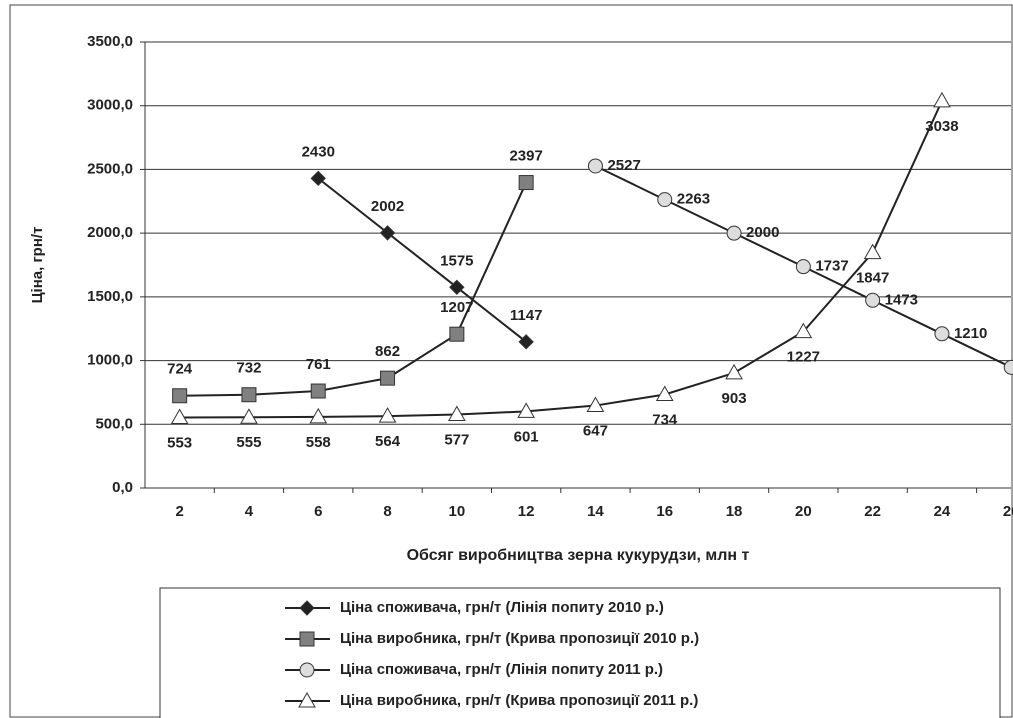  What do you see at coordinates (665, 419) in the screenshot?
I see `data-label: 734` at bounding box center [665, 419].